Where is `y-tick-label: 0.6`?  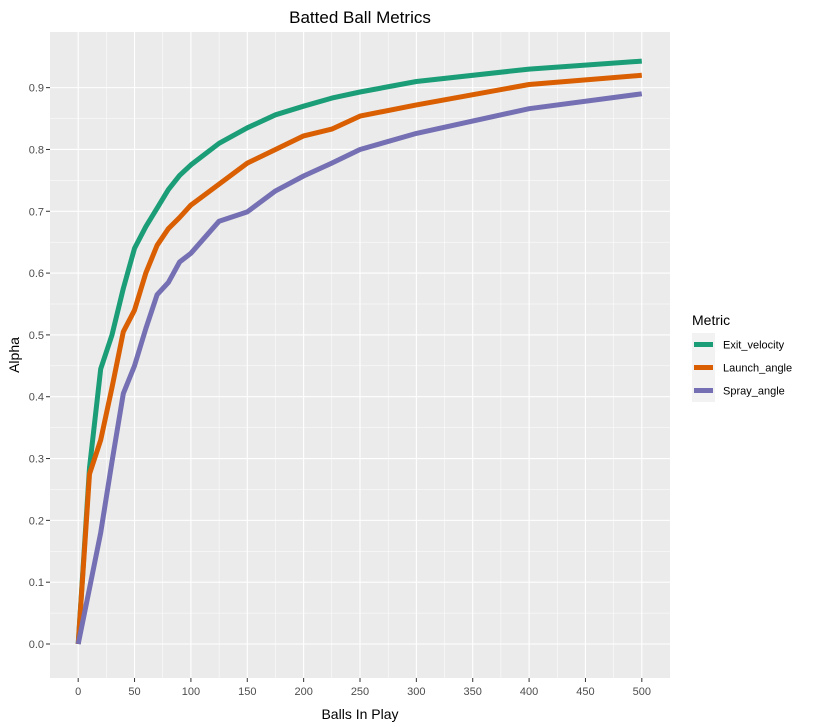 y-tick-label: 0.6 is located at coordinates (36, 274).